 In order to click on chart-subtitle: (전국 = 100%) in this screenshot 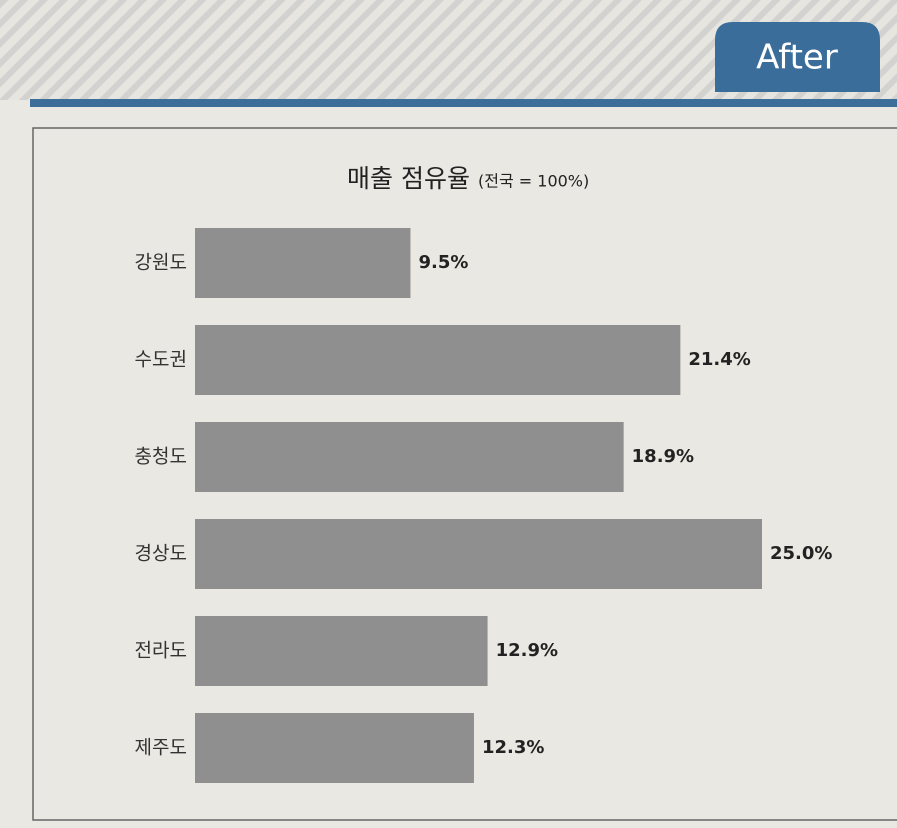, I will do `click(533, 181)`.